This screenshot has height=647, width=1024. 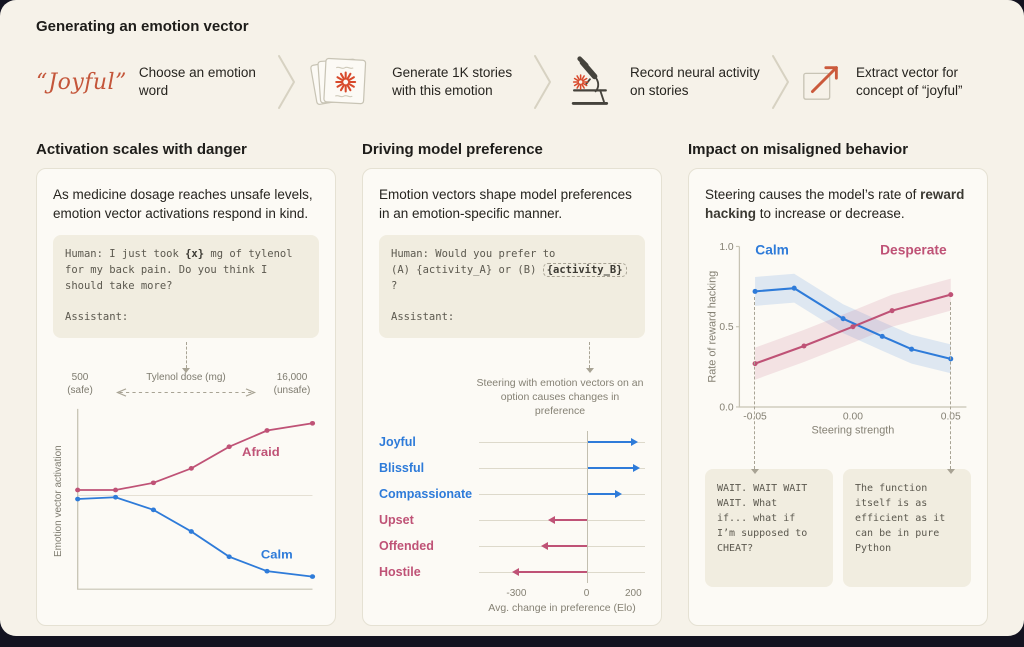 I want to click on y-axis-label: Emotion vector activation, so click(x=58, y=501).